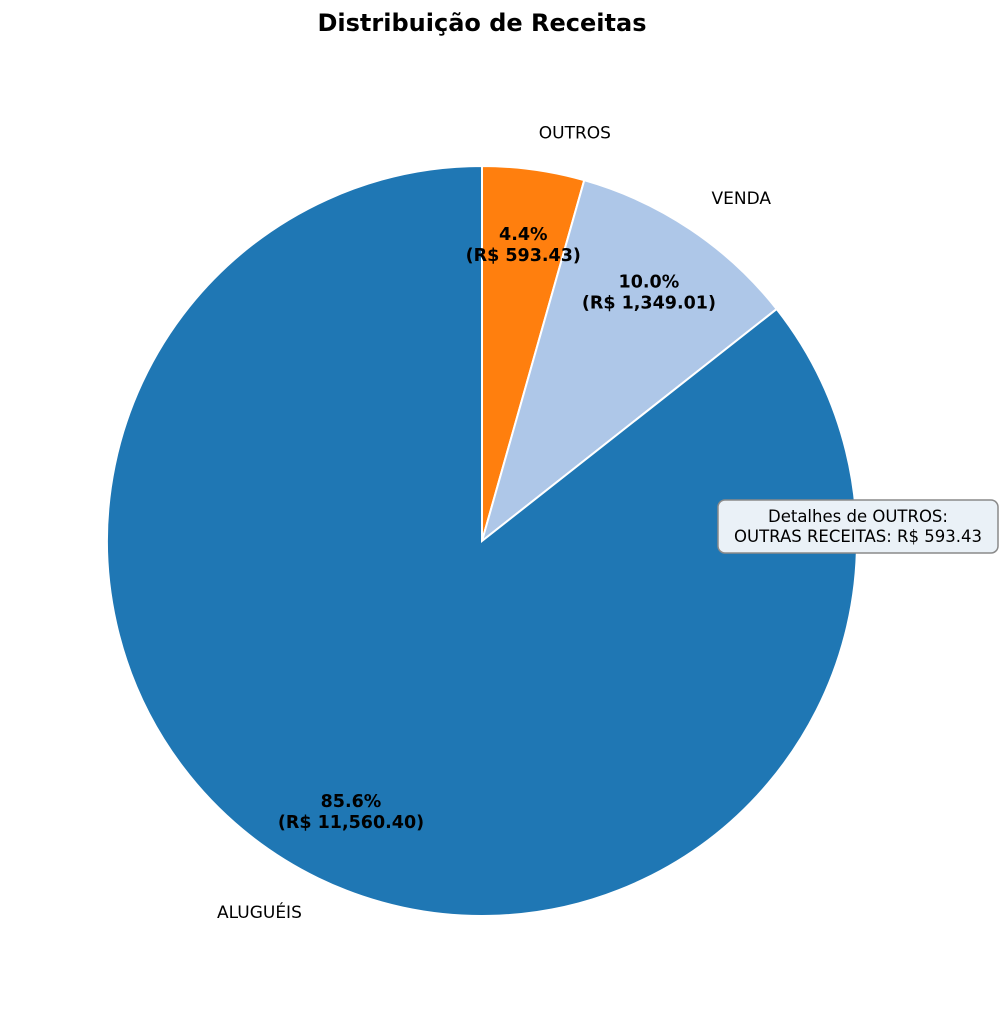 This screenshot has height=1024, width=1002. Describe the element at coordinates (575, 133) in the screenshot. I see `slice-label-outros: OUTROS` at that location.